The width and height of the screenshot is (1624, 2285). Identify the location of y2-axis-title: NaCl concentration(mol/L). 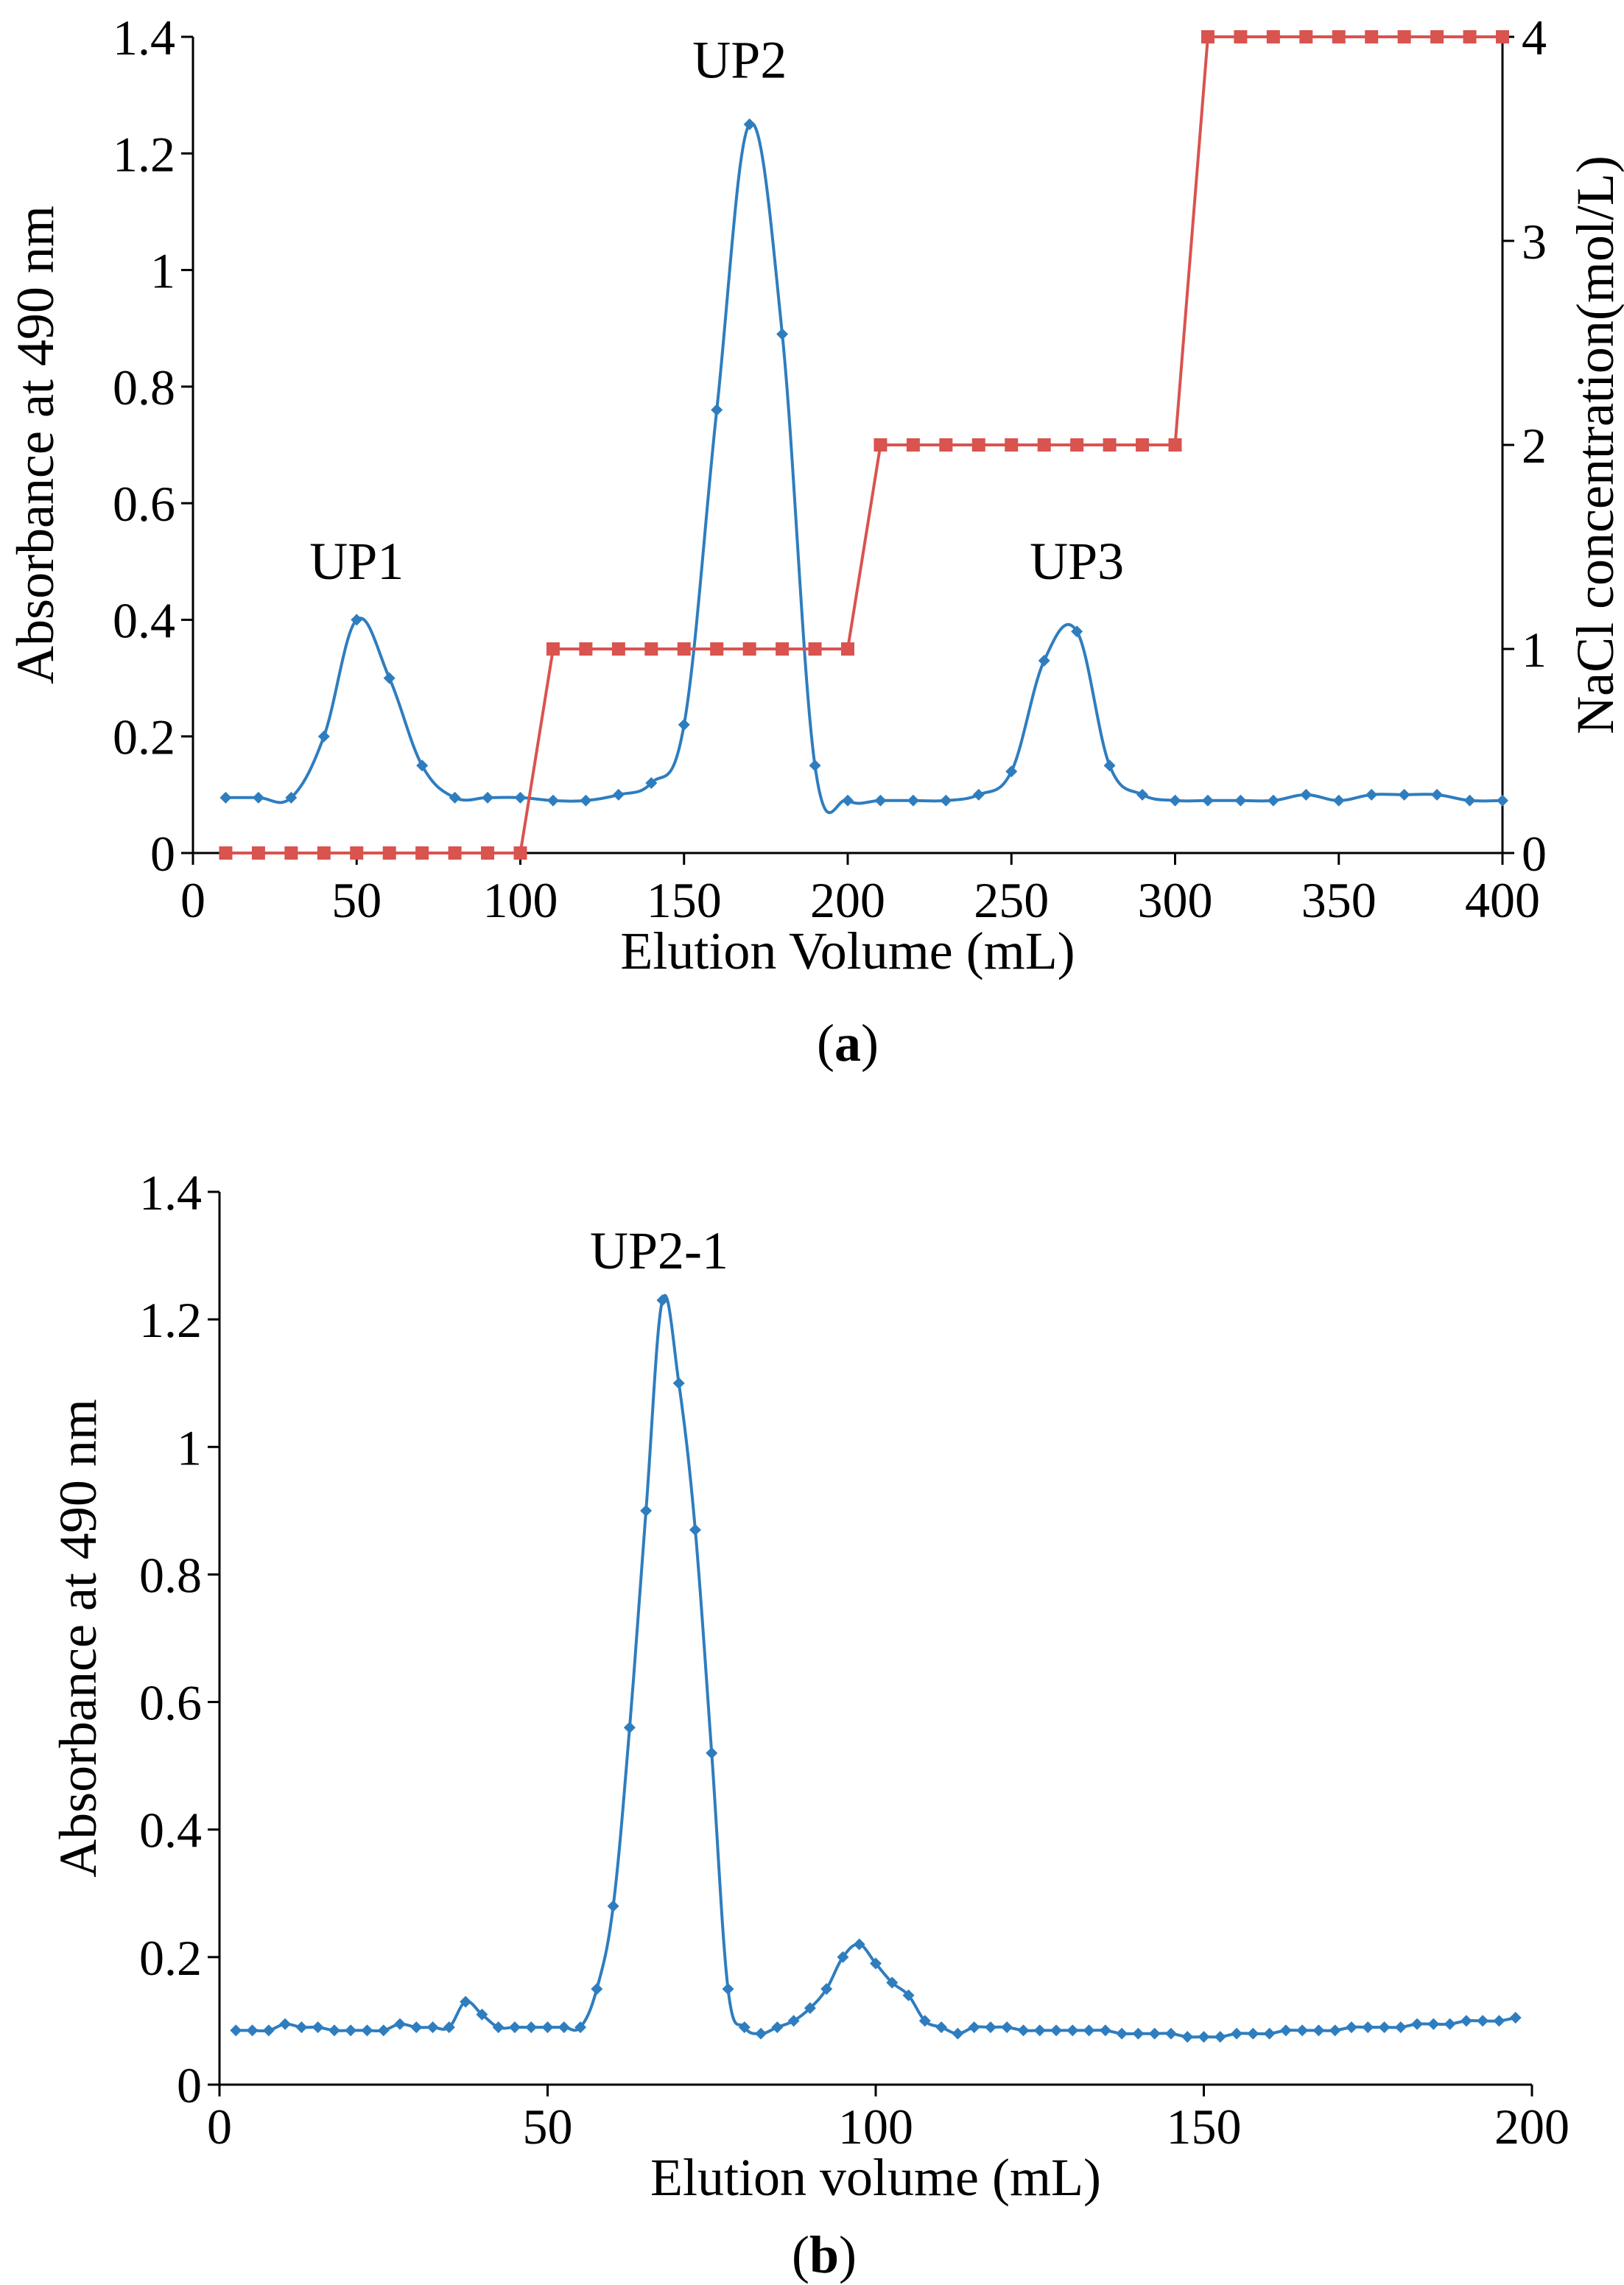
(1595, 444).